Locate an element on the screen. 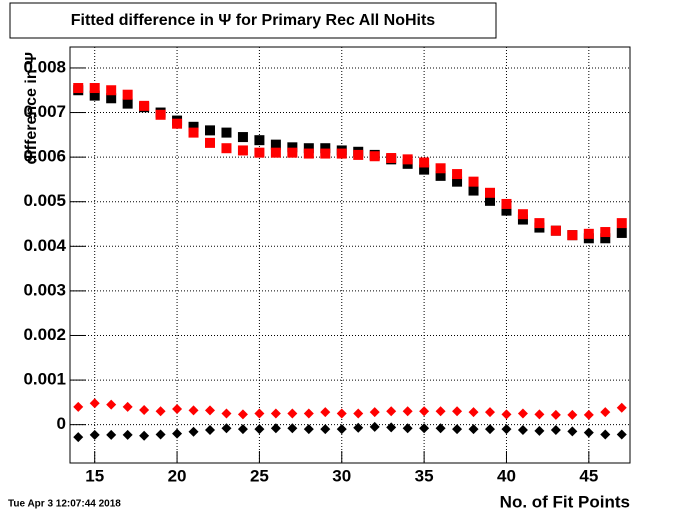  y-axis-label: difference in Ψ is located at coordinates (31, 108).